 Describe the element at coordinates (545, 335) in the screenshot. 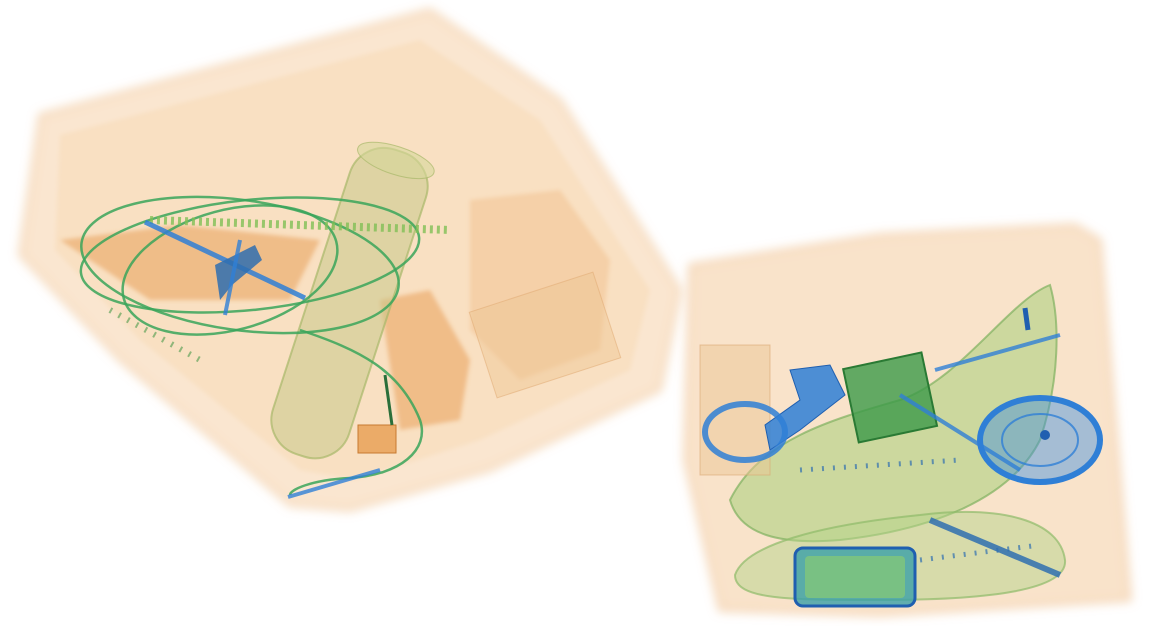

I see `left-box-item` at that location.